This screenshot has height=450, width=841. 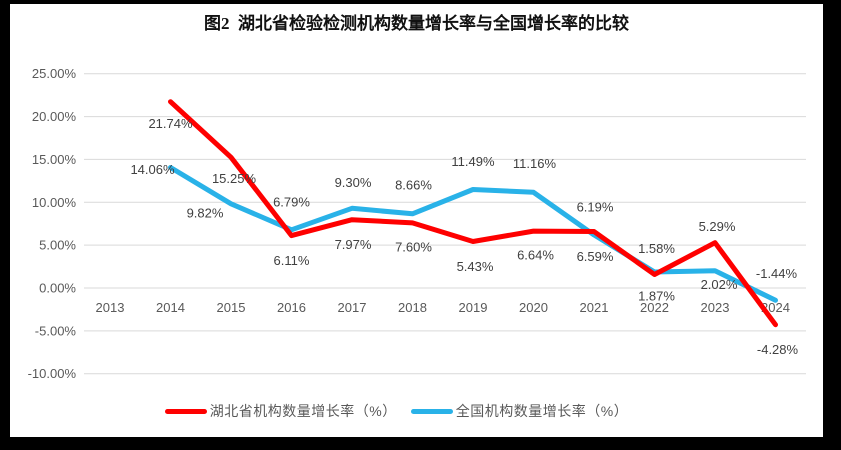 What do you see at coordinates (353, 244) in the screenshot?
I see `data-label: 7.97%` at bounding box center [353, 244].